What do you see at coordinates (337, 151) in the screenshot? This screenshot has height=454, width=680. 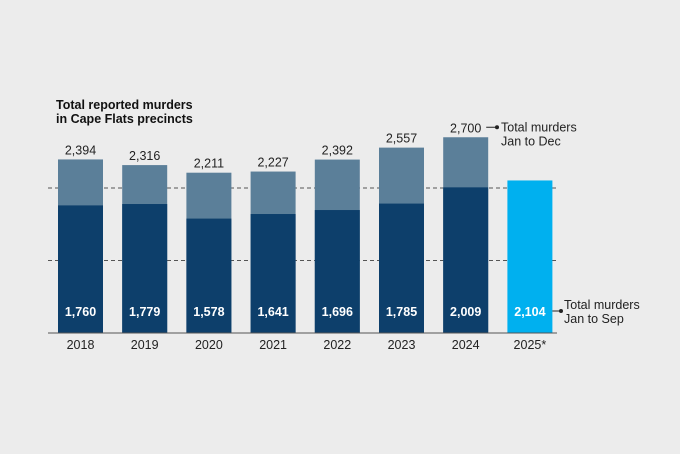 I see `value-label-jan-to-dec: 2,392` at bounding box center [337, 151].